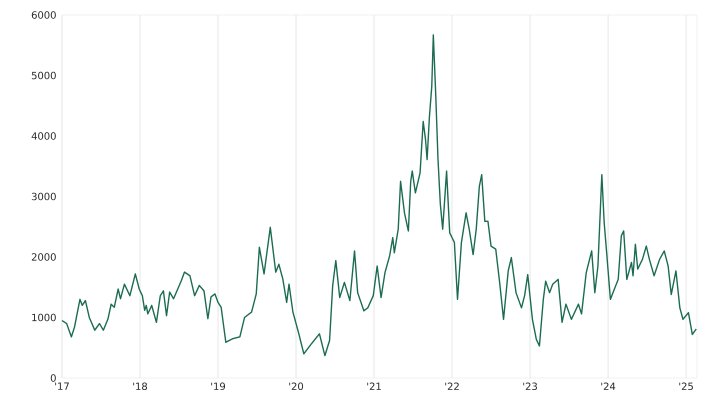 This screenshot has height=402, width=706. I want to click on x-tick-label: '18, so click(140, 386).